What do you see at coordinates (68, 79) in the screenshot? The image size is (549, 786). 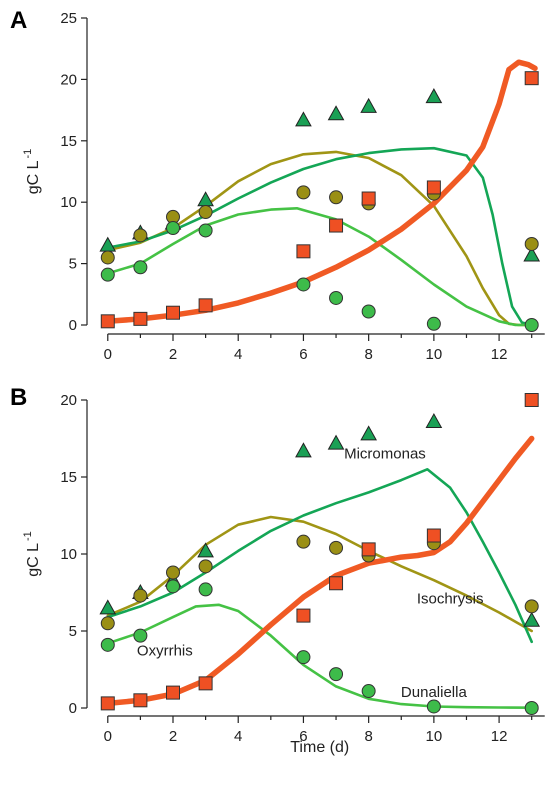 I see `y-tick-label-a: 20` at bounding box center [68, 79].